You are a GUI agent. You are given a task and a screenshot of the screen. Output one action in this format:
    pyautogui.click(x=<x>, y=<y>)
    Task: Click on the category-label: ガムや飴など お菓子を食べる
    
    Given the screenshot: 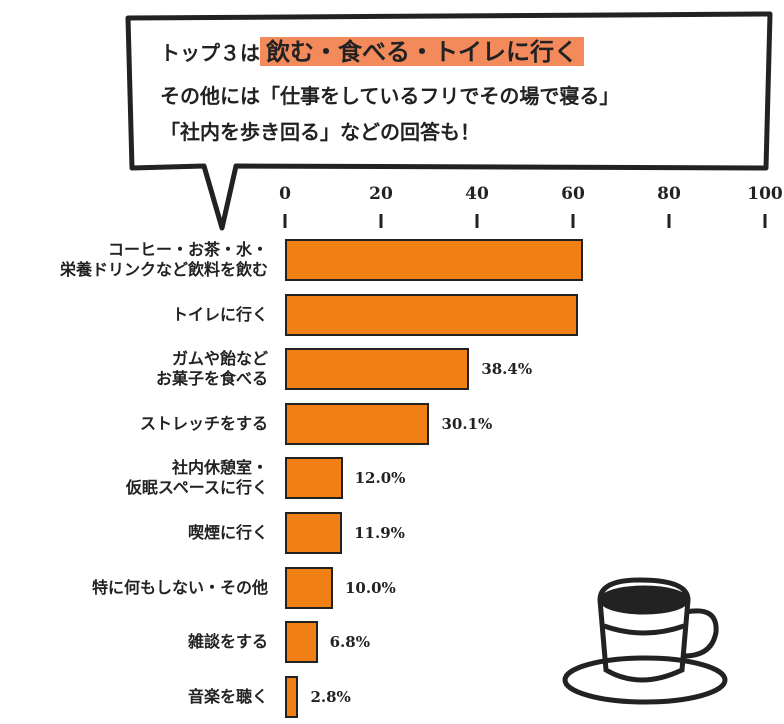 What is the action you would take?
    pyautogui.click(x=211, y=369)
    